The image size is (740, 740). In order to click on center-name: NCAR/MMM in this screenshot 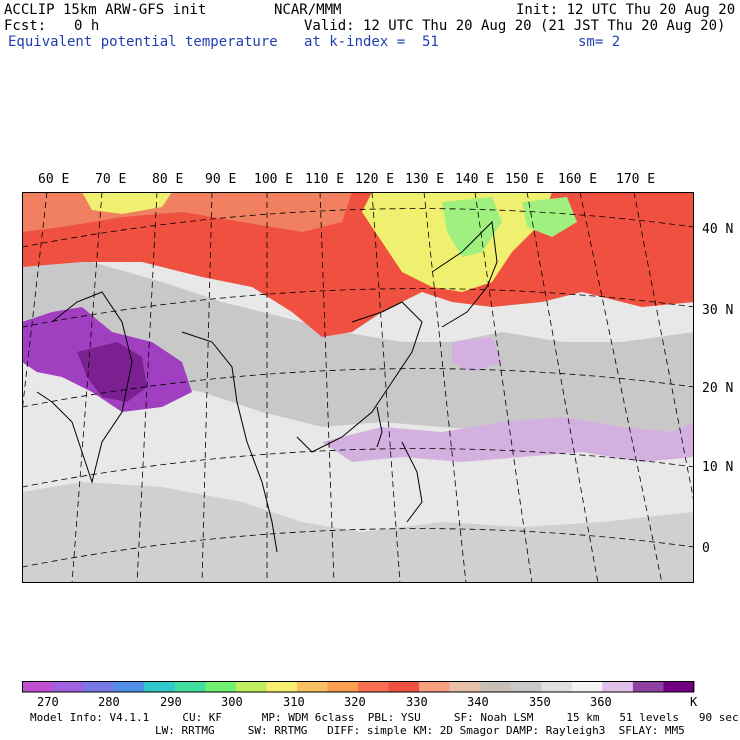, I will do `click(308, 10)`.